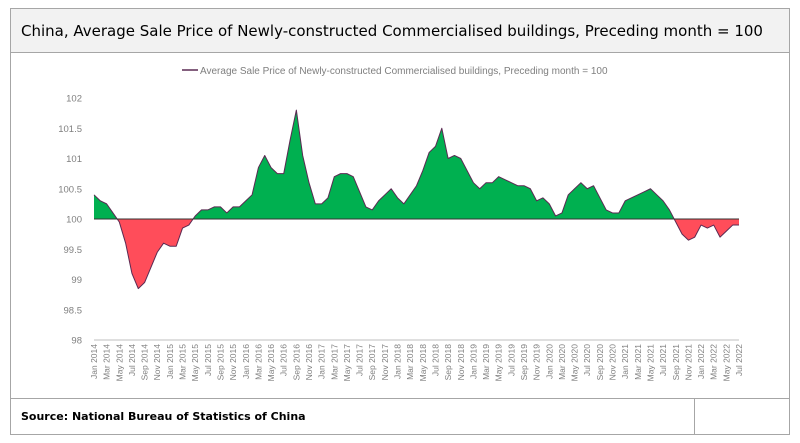  What do you see at coordinates (435, 360) in the screenshot?
I see `x-tick-label: Jul 2018` at bounding box center [435, 360].